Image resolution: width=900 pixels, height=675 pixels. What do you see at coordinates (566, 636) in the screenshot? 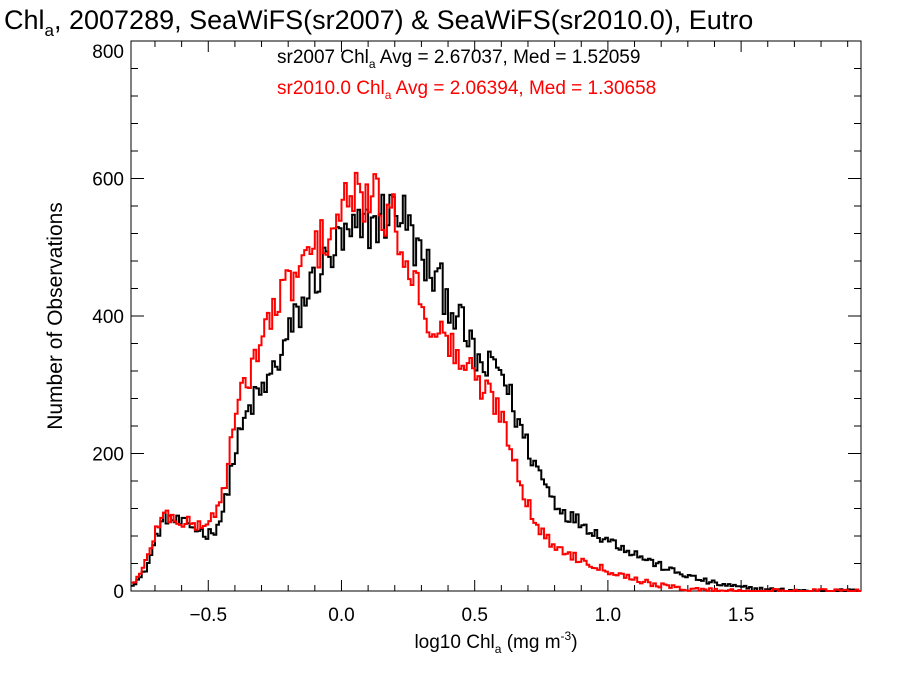
I see `xlabel-sup: -3` at bounding box center [566, 636].